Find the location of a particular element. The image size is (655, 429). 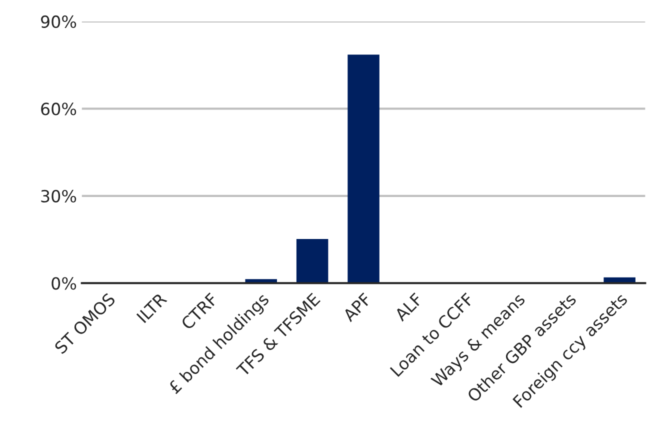

y-tick-label: 90% is located at coordinates (58, 21).